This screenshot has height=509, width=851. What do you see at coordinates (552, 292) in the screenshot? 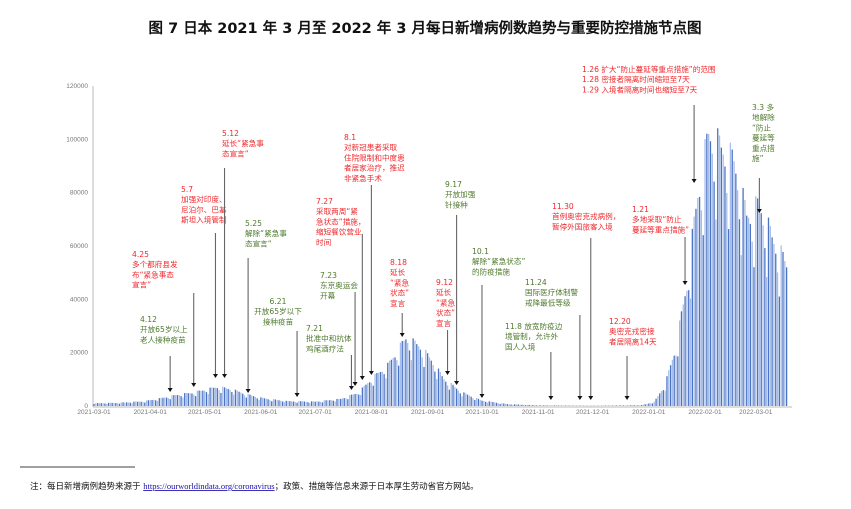
I see `annotation-label: 11.24 国际医疗体制警戒降最低等级` at bounding box center [552, 292].